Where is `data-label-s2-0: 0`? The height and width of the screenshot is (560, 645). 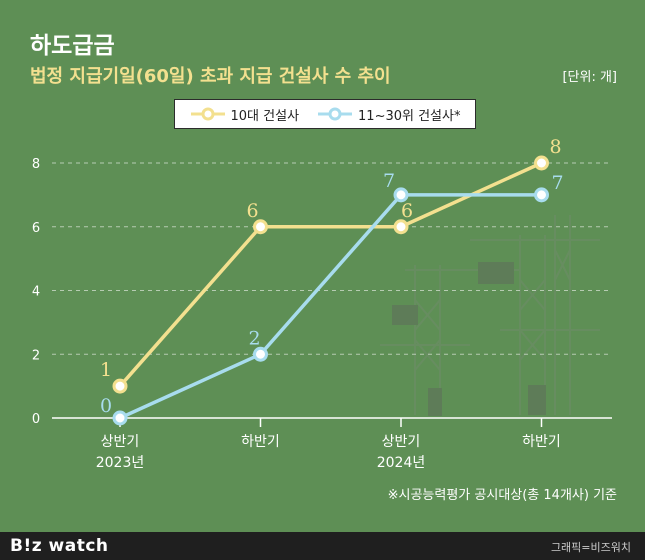 data-label-s2-0: 0 is located at coordinates (106, 406).